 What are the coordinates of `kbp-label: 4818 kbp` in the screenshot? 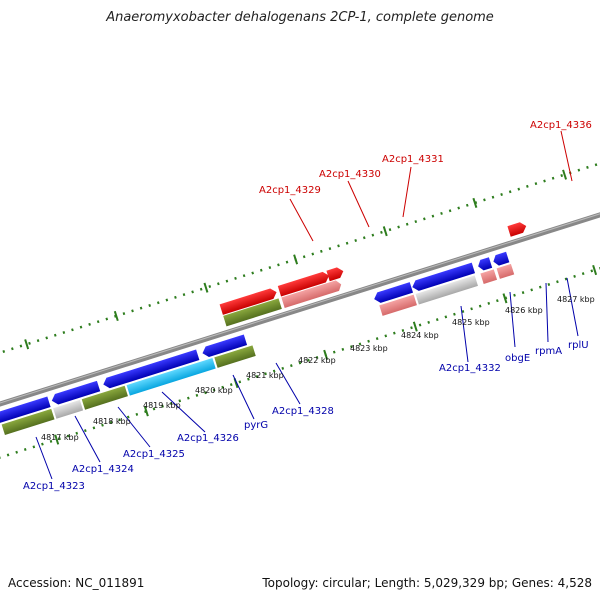 It's located at (112, 421).